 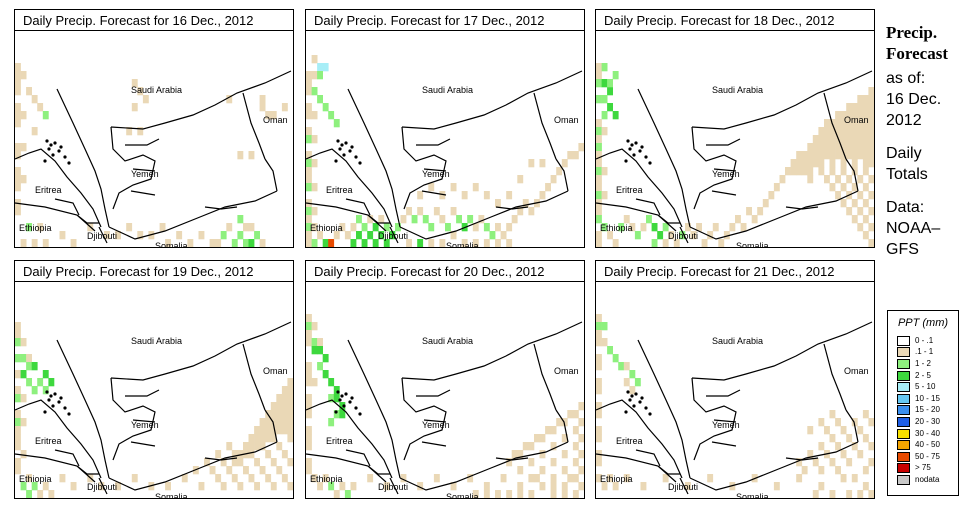 I want to click on yemen-governorates-line, so click(x=714, y=168).